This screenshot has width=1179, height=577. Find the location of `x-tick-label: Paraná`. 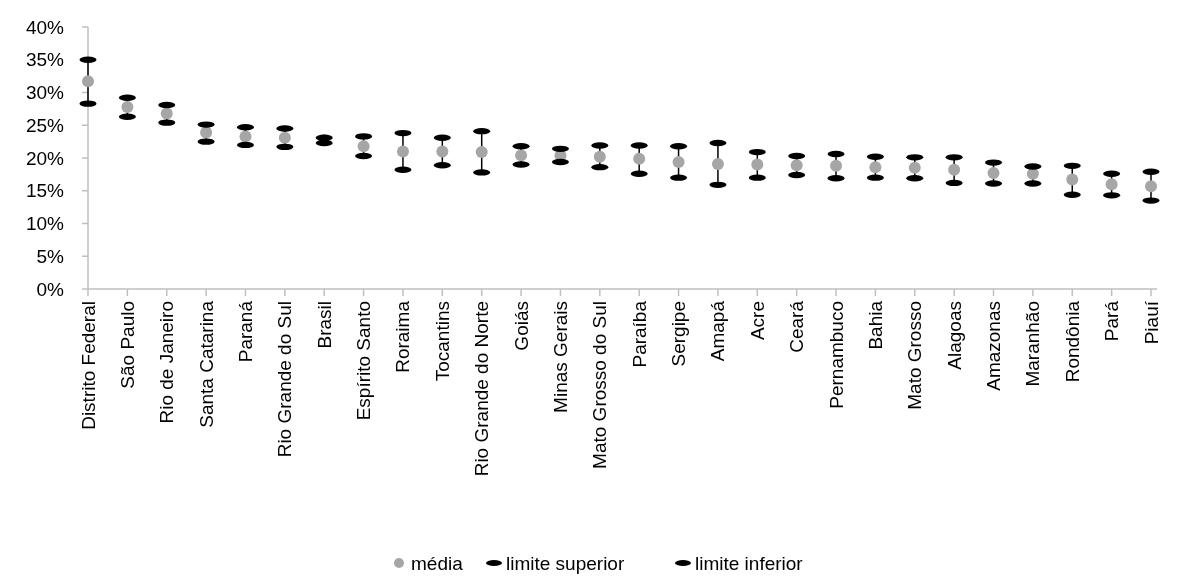

x-tick-label: Paraná is located at coordinates (245, 331).